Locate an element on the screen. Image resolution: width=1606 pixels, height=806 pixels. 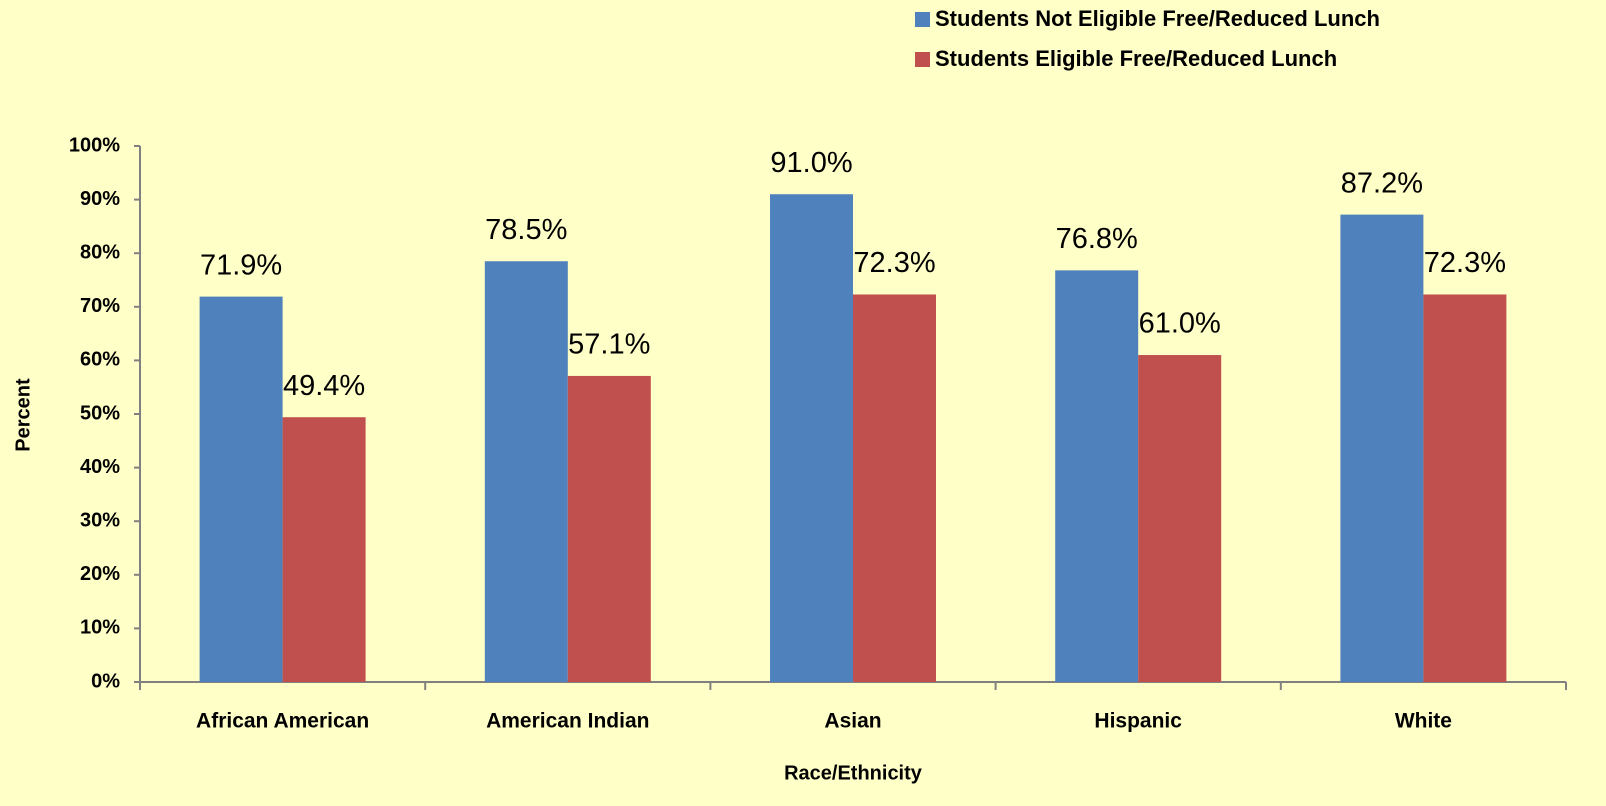
x-tick-label: White is located at coordinates (1423, 721).